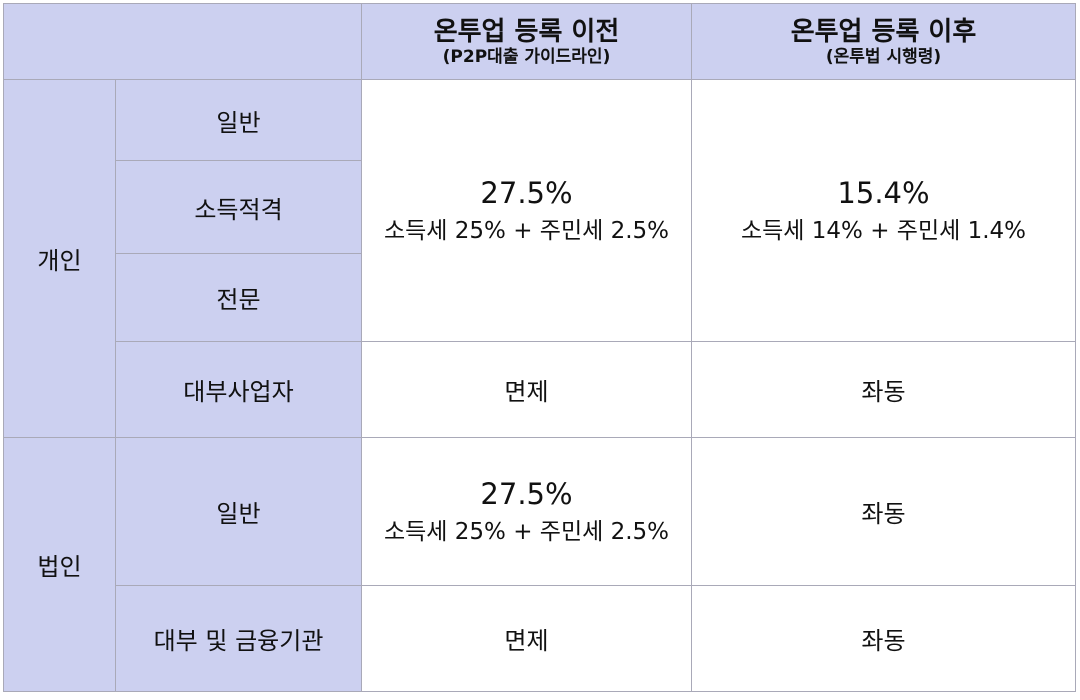  Describe the element at coordinates (883, 638) in the screenshot. I see `finance-after-value: 좌동` at that location.